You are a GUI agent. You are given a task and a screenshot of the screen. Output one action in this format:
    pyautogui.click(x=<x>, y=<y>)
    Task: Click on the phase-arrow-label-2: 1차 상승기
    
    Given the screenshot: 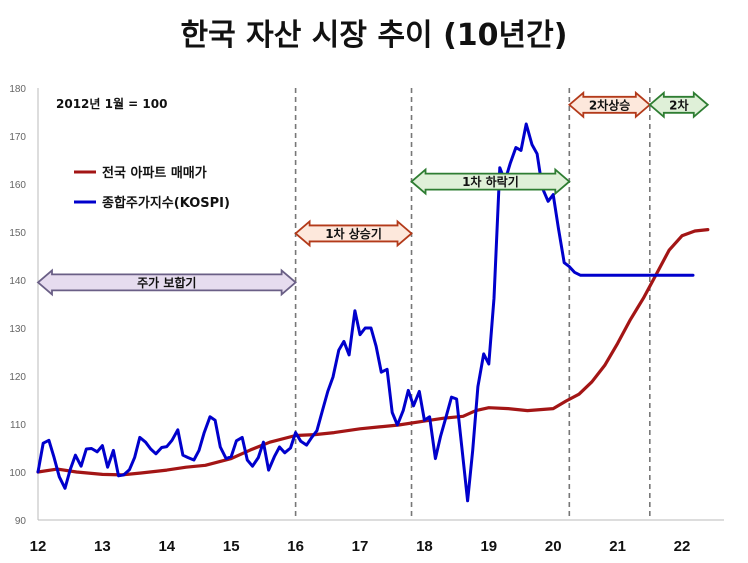 What is the action you would take?
    pyautogui.click(x=353, y=233)
    